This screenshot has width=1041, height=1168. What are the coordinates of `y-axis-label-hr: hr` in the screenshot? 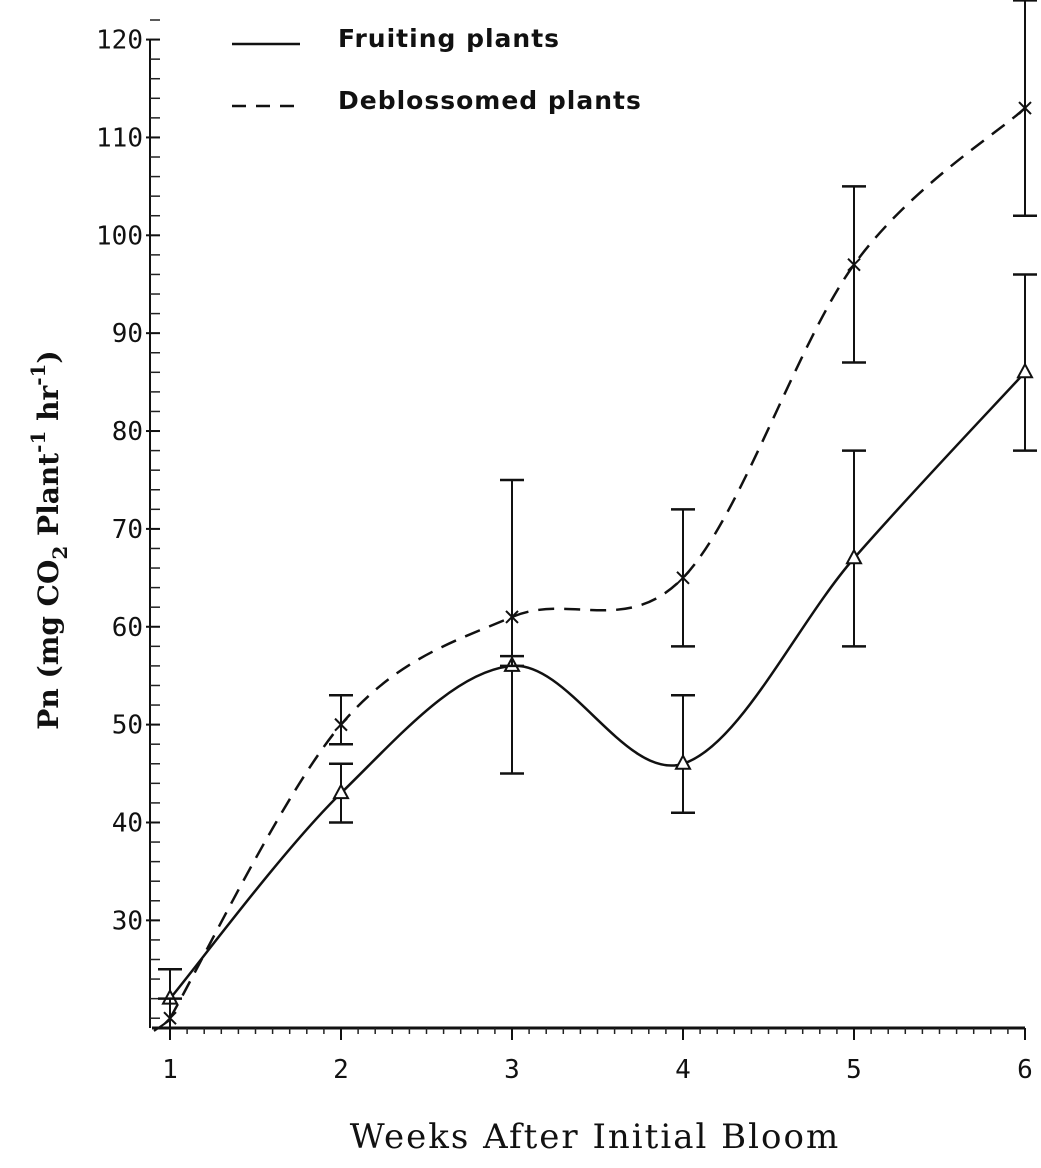 It's located at (48, 408).